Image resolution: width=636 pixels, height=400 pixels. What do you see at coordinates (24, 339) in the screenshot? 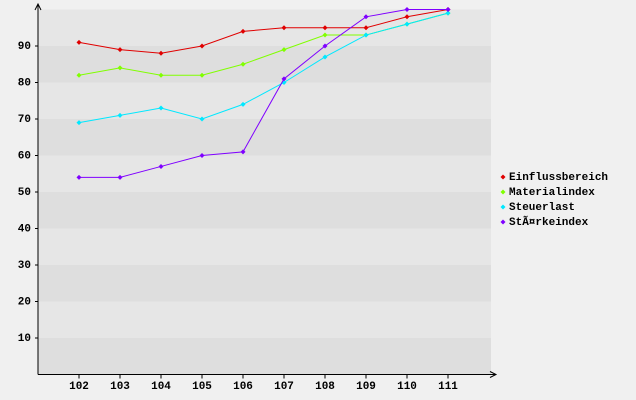
I see `y-tick-label: 10` at bounding box center [24, 339].